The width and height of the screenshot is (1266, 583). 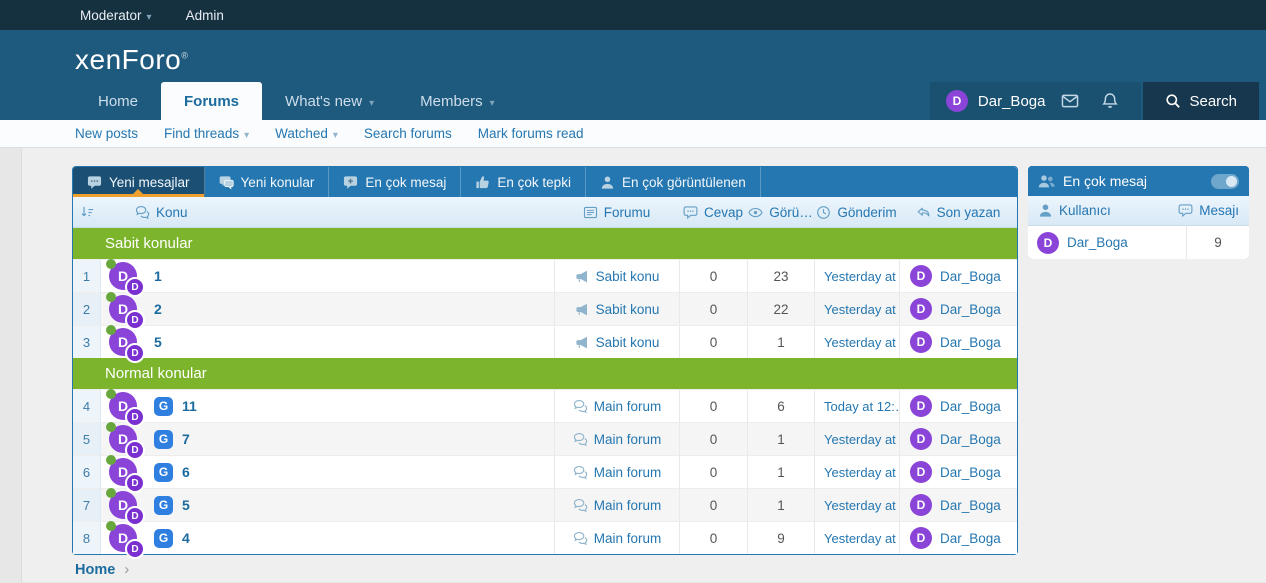 What do you see at coordinates (205, 15) in the screenshot?
I see `admin-link: Admin` at bounding box center [205, 15].